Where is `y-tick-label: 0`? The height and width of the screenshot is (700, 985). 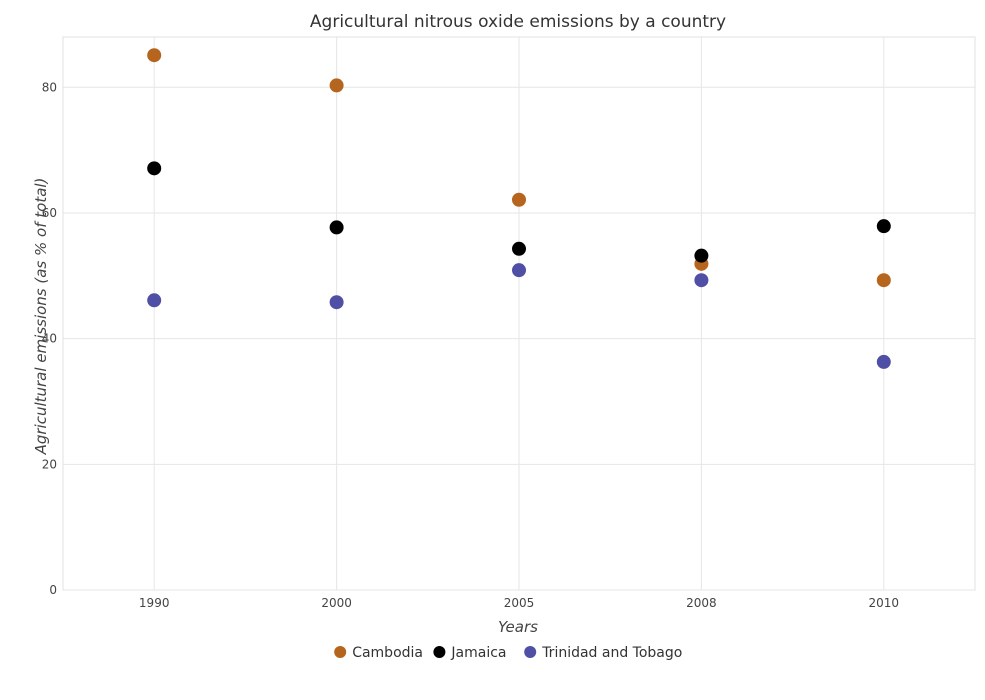 y-tick-label: 0 is located at coordinates (53, 590).